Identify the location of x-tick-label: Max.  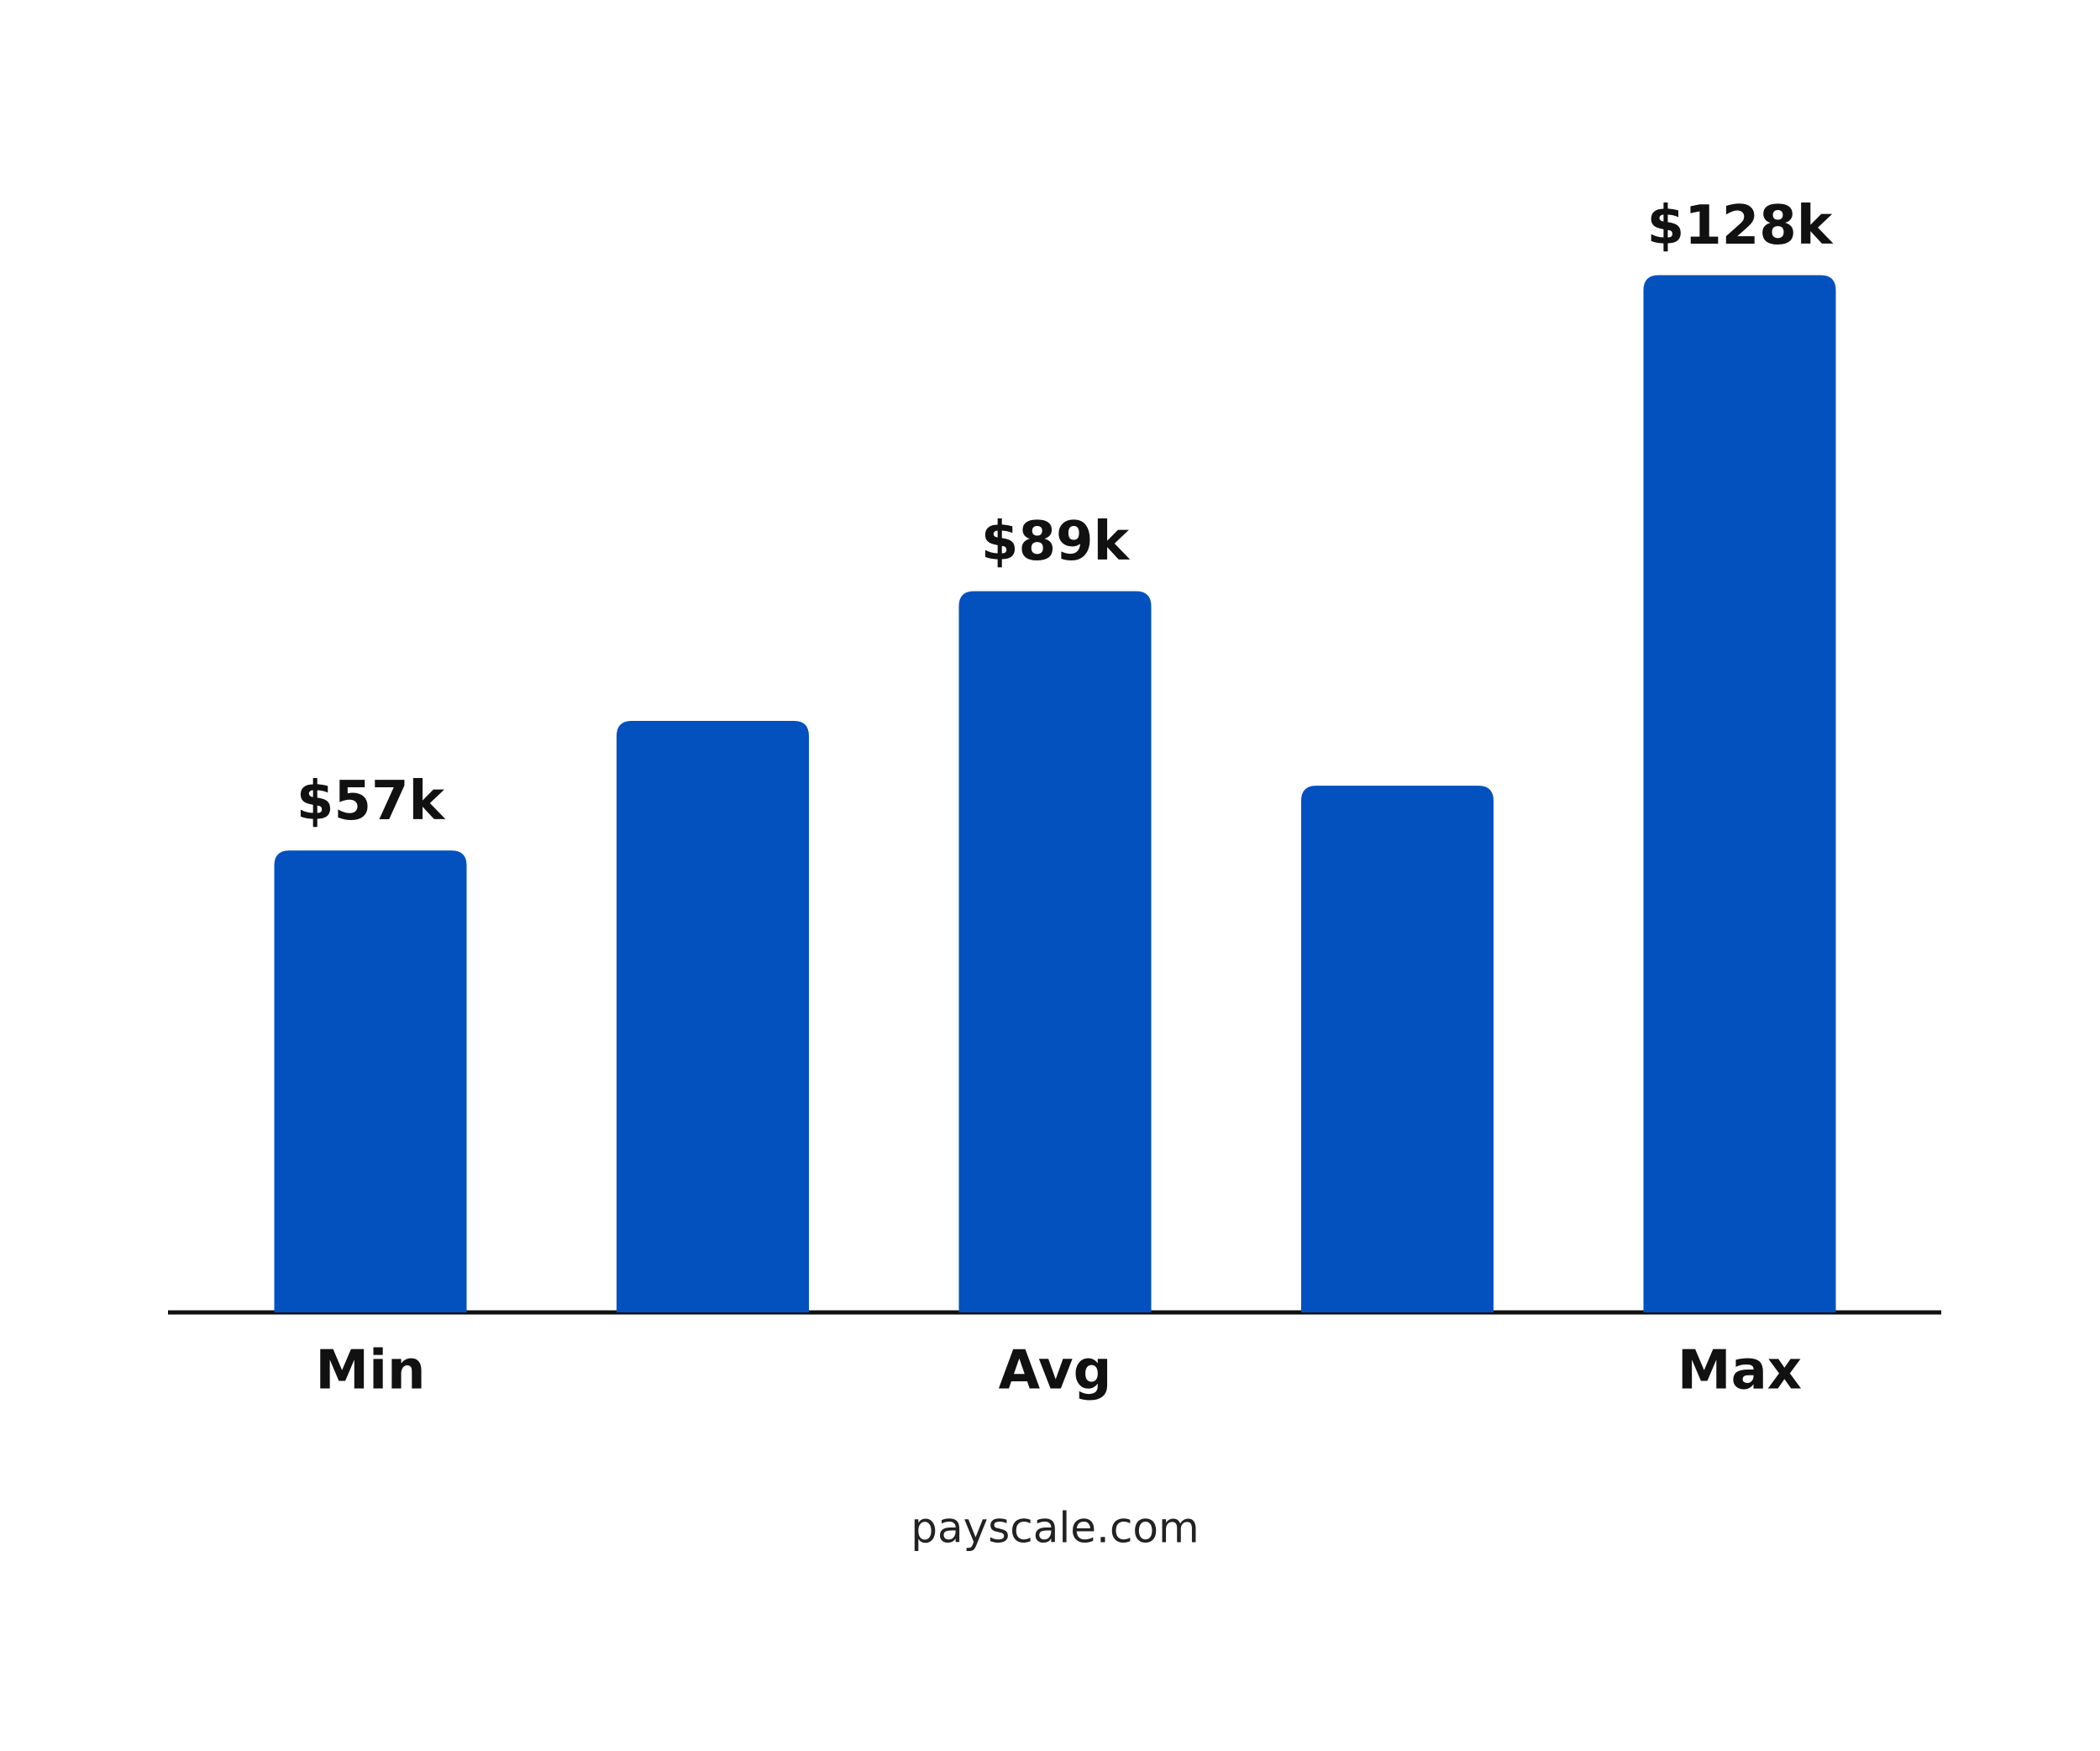
(1739, 1371).